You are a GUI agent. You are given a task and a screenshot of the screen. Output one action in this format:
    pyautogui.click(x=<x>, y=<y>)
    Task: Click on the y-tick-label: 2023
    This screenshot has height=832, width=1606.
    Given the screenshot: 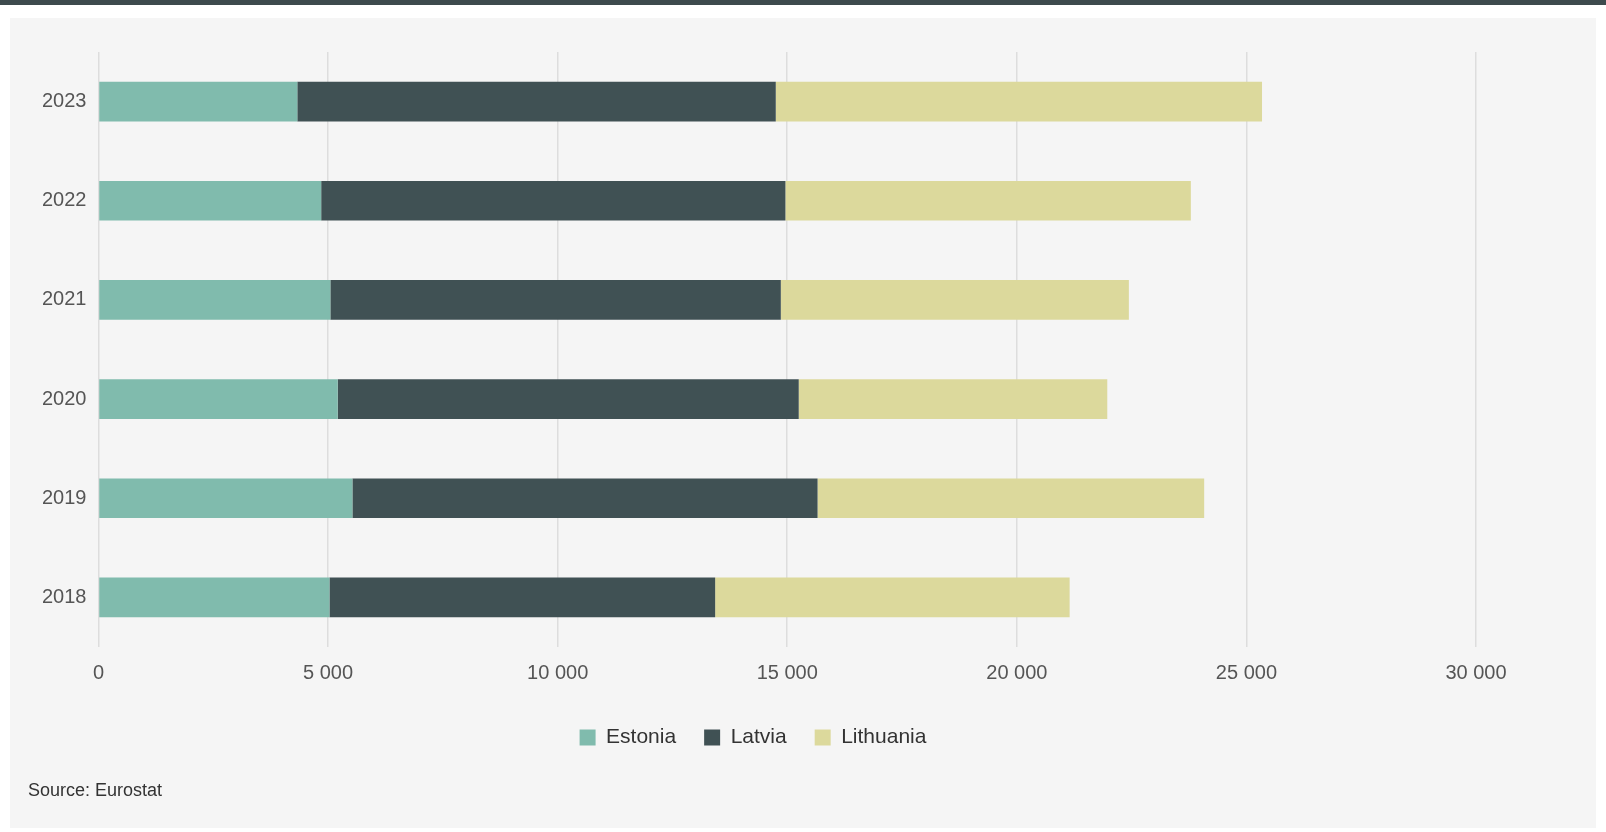 What is the action you would take?
    pyautogui.click(x=64, y=100)
    